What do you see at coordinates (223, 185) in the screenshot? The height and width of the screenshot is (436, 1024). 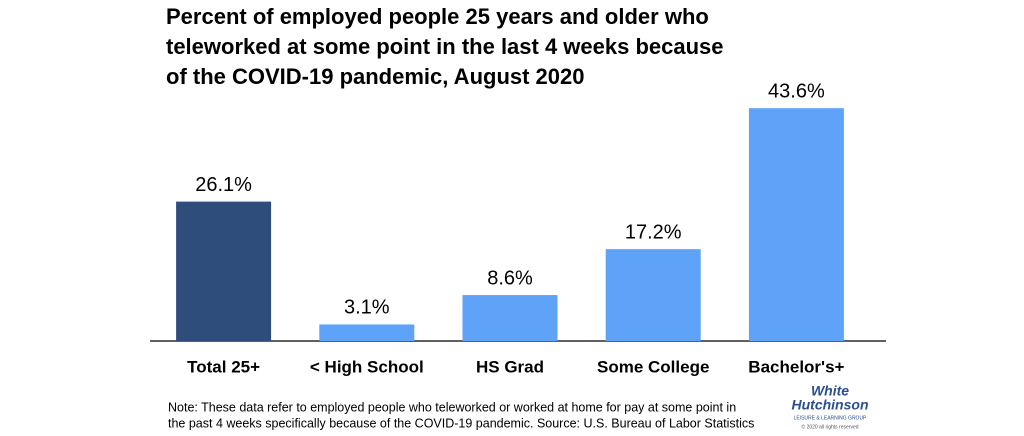 I see `value-label: 26.1%` at bounding box center [223, 185].